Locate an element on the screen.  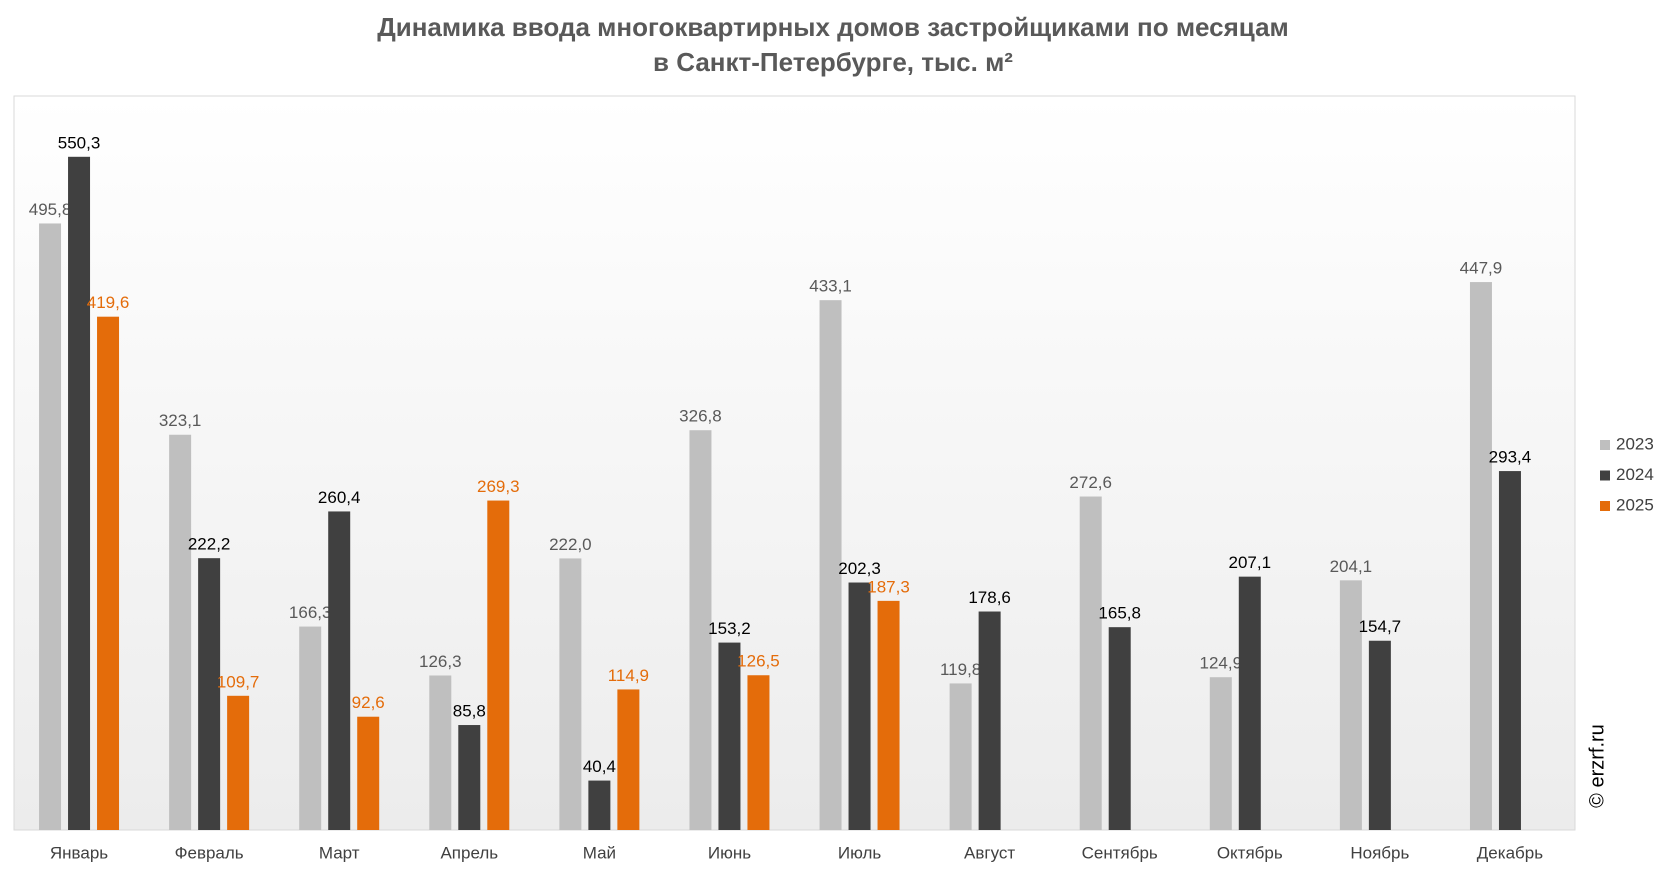
x-tick-label: Август is located at coordinates (989, 852).